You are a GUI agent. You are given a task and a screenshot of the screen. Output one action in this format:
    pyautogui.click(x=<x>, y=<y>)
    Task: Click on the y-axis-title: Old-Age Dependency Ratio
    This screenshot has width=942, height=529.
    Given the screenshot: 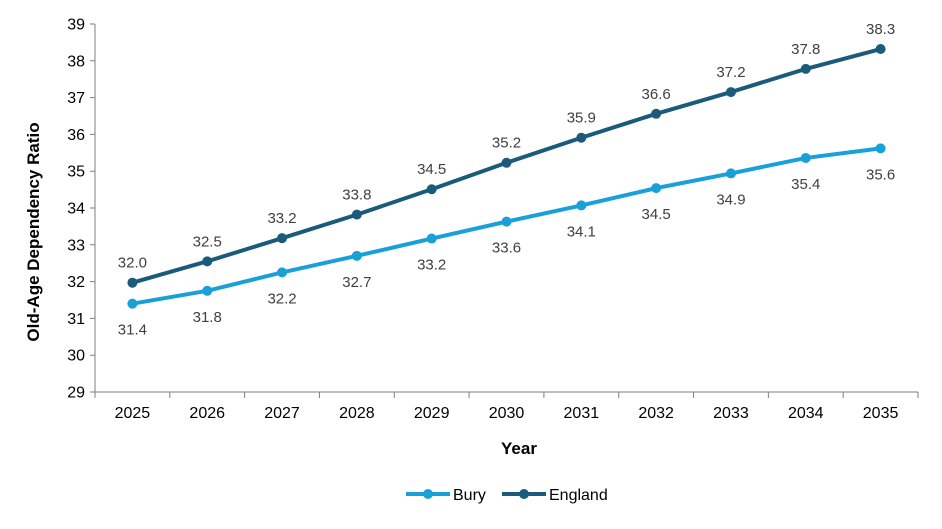 What is the action you would take?
    pyautogui.click(x=33, y=231)
    